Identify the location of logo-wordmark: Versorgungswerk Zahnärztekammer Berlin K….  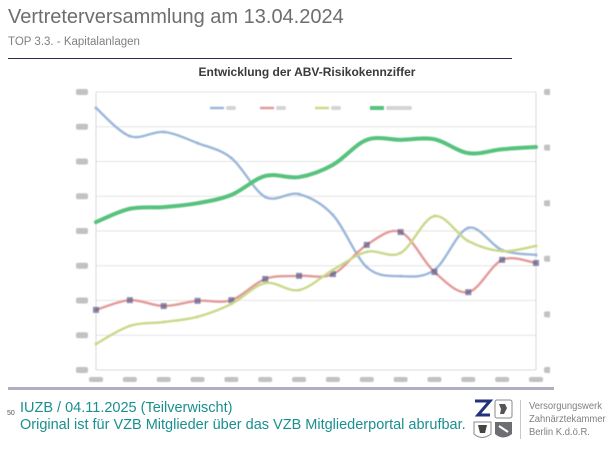
(567, 419).